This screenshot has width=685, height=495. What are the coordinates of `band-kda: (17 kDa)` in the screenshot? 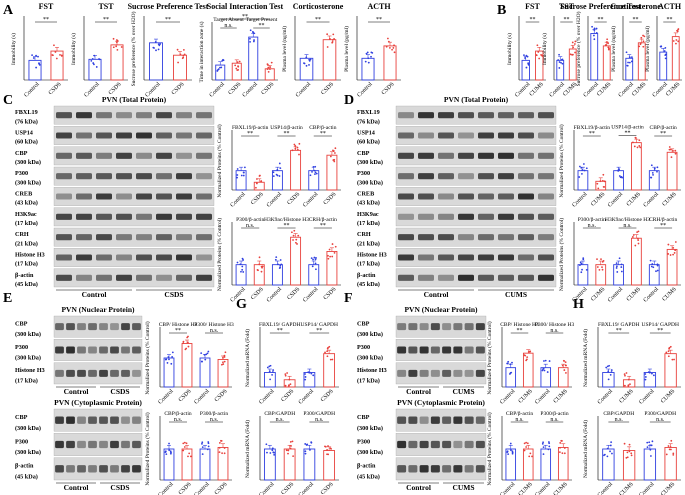 It's located at (368, 381).